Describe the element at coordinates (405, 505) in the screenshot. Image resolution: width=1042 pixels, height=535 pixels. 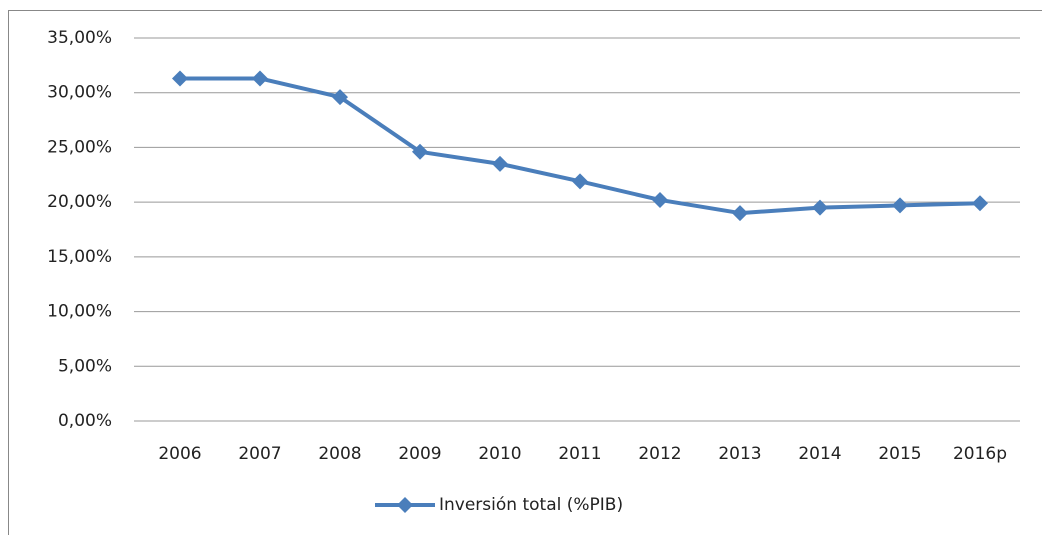
I see `legend-marker` at that location.